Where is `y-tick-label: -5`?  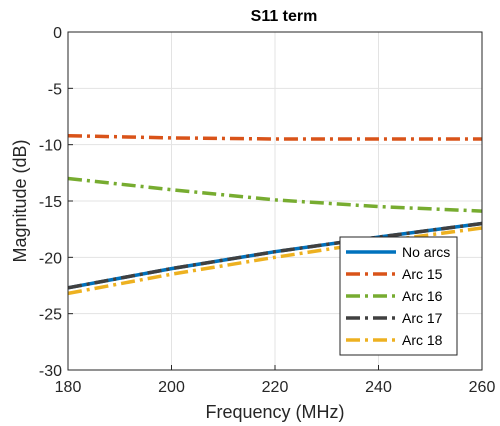 y-tick-label: -5 is located at coordinates (55, 89).